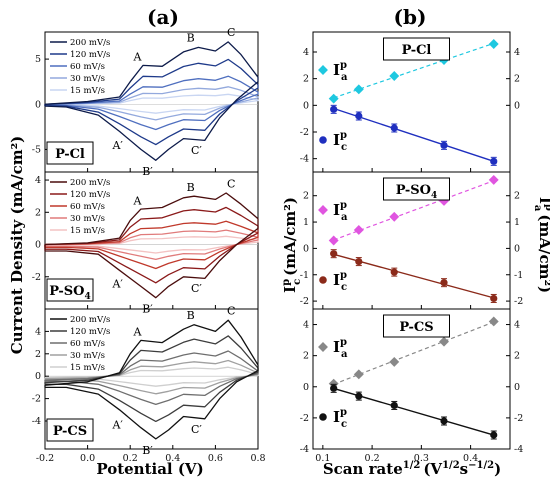  Describe the element at coordinates (470, 458) in the screenshot. I see `rate-xtick-label: 0.4` at that location.